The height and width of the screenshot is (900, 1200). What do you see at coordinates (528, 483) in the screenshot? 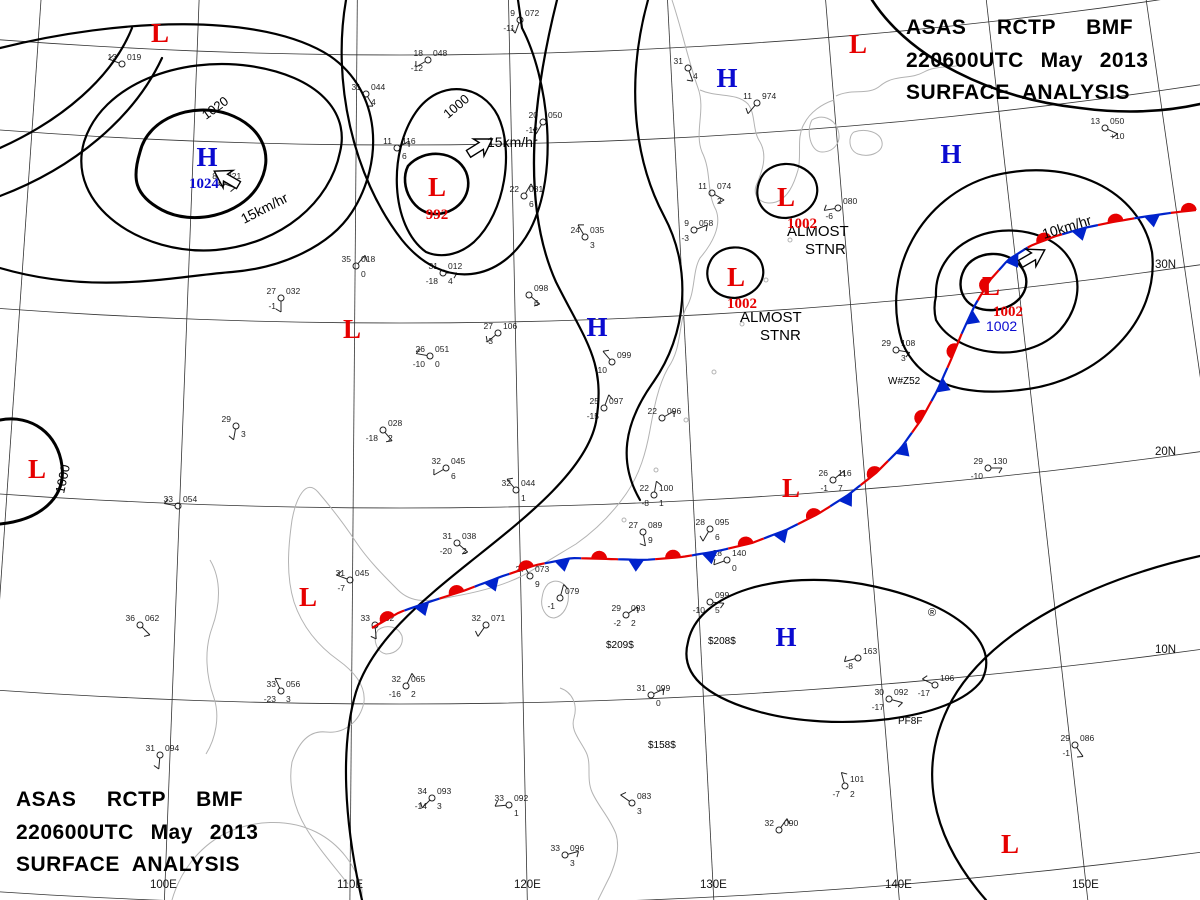
I see `station-pressure: 044` at bounding box center [528, 483].